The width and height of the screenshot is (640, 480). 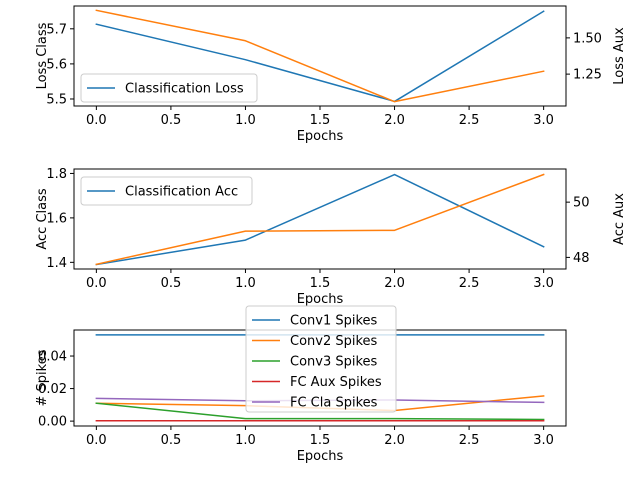 I want to click on panel2-x-tick-label: 2.0, so click(x=394, y=283).